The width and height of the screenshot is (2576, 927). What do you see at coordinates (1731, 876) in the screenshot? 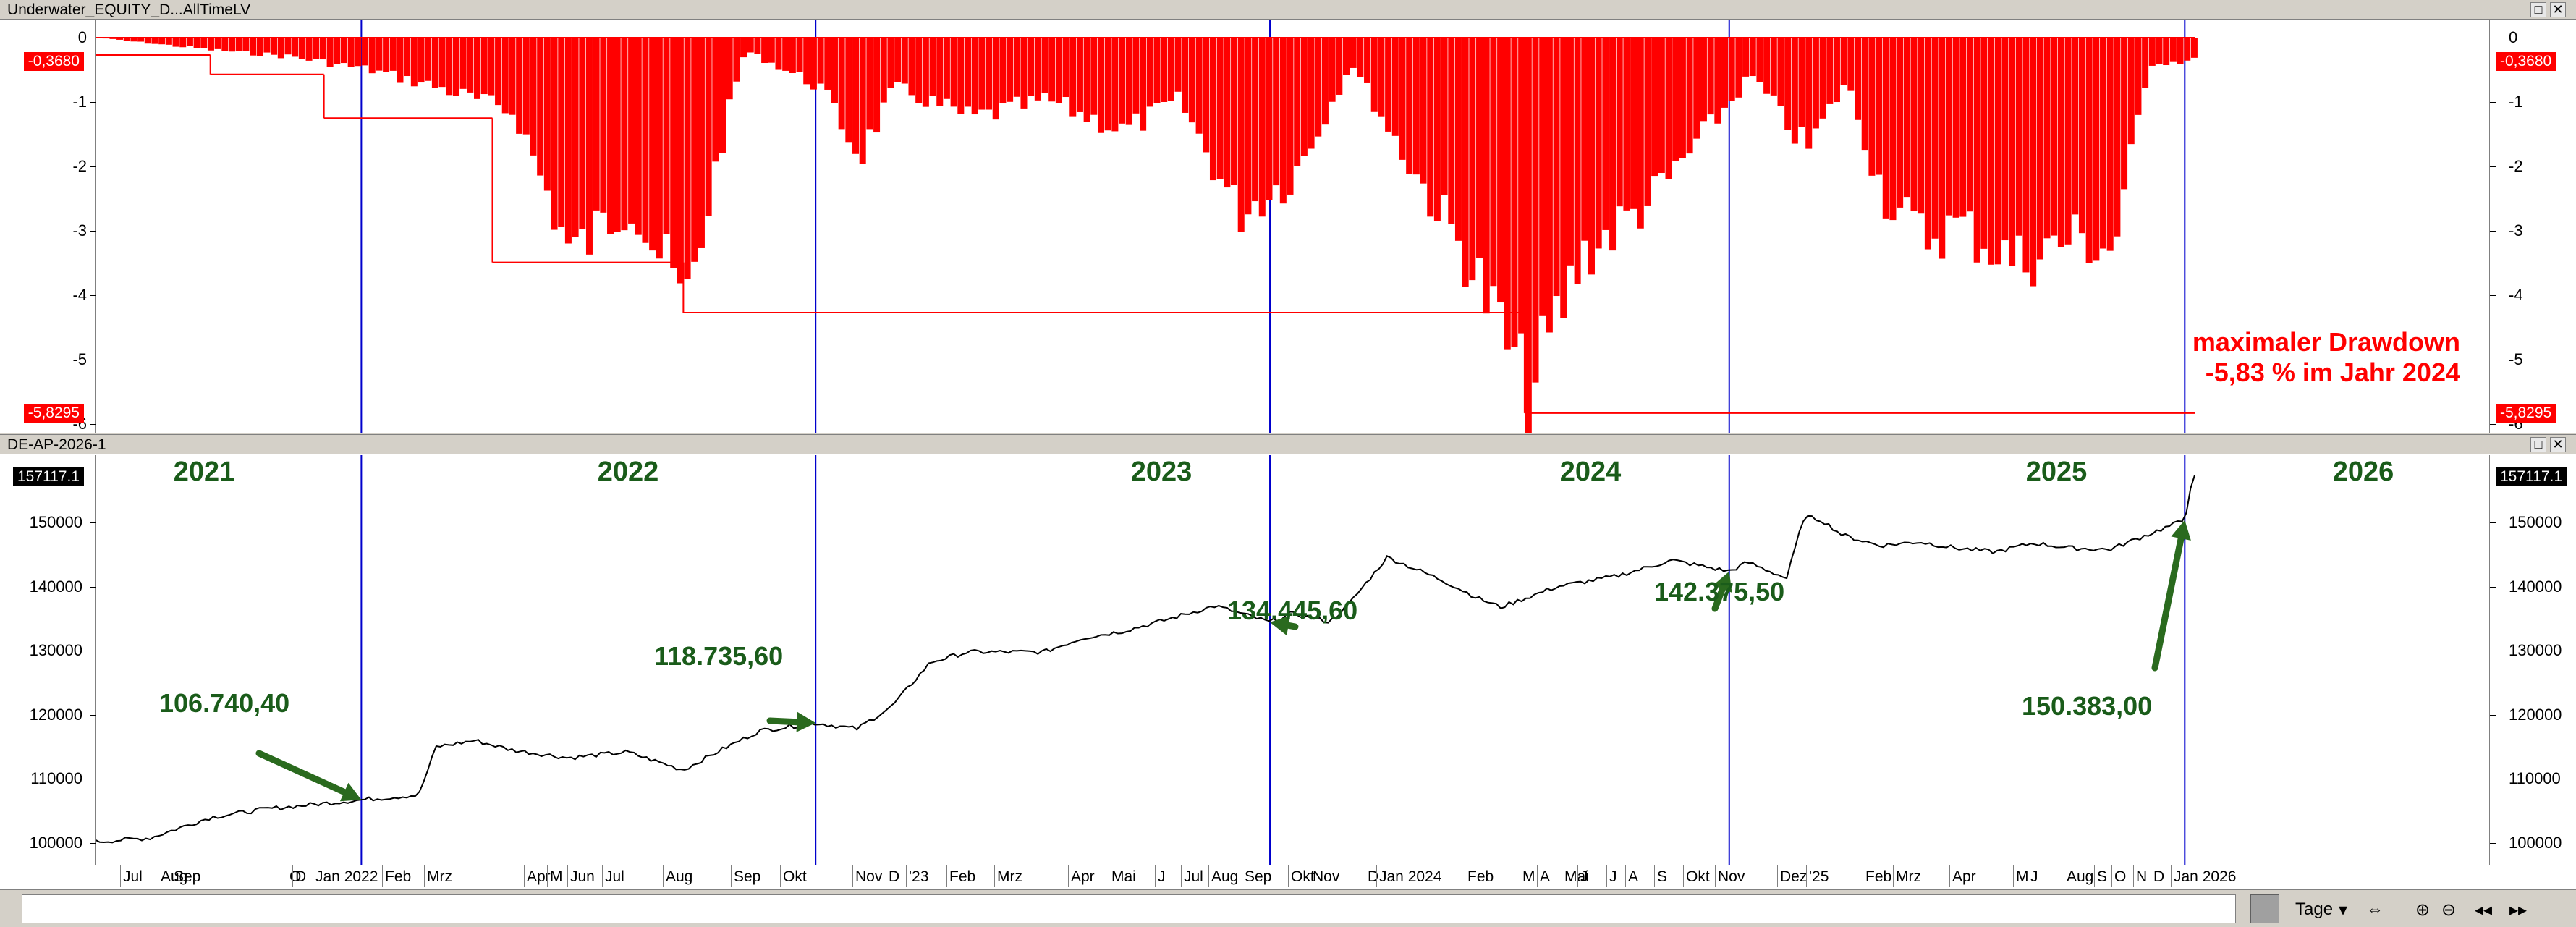
I see `time-label: Nov` at bounding box center [1731, 876].